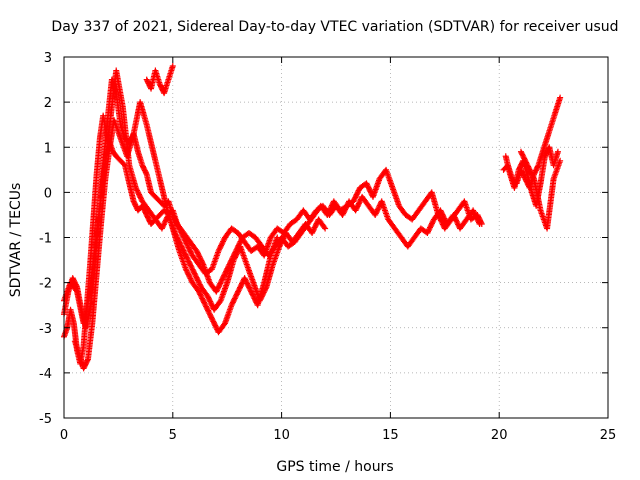  I want to click on x-tick-label: 25, so click(608, 435).